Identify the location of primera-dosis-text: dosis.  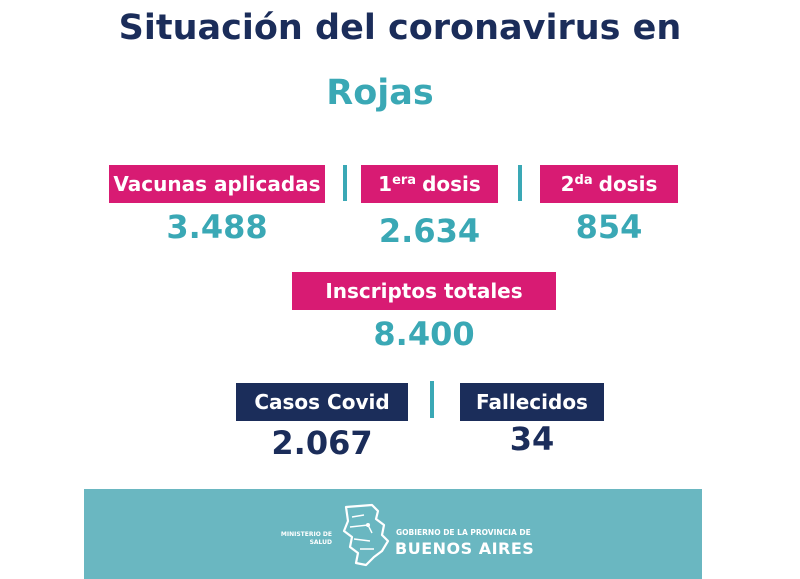
(451, 184).